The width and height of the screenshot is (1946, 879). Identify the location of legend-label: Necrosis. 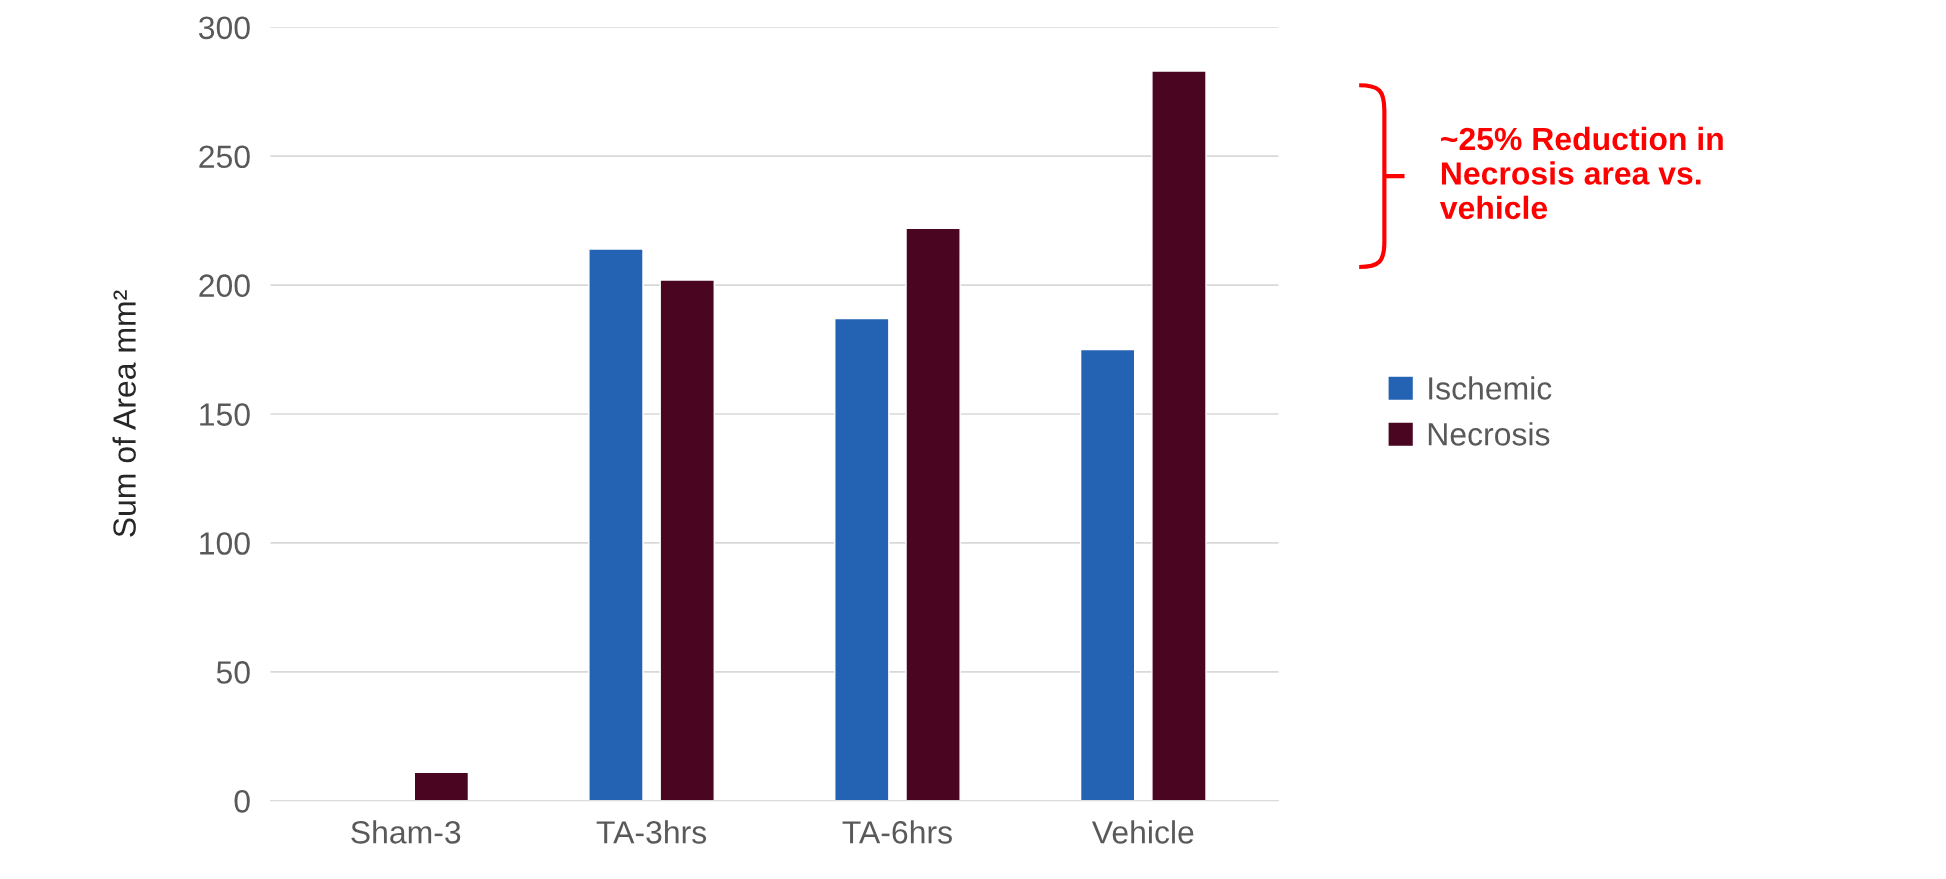
(1489, 434).